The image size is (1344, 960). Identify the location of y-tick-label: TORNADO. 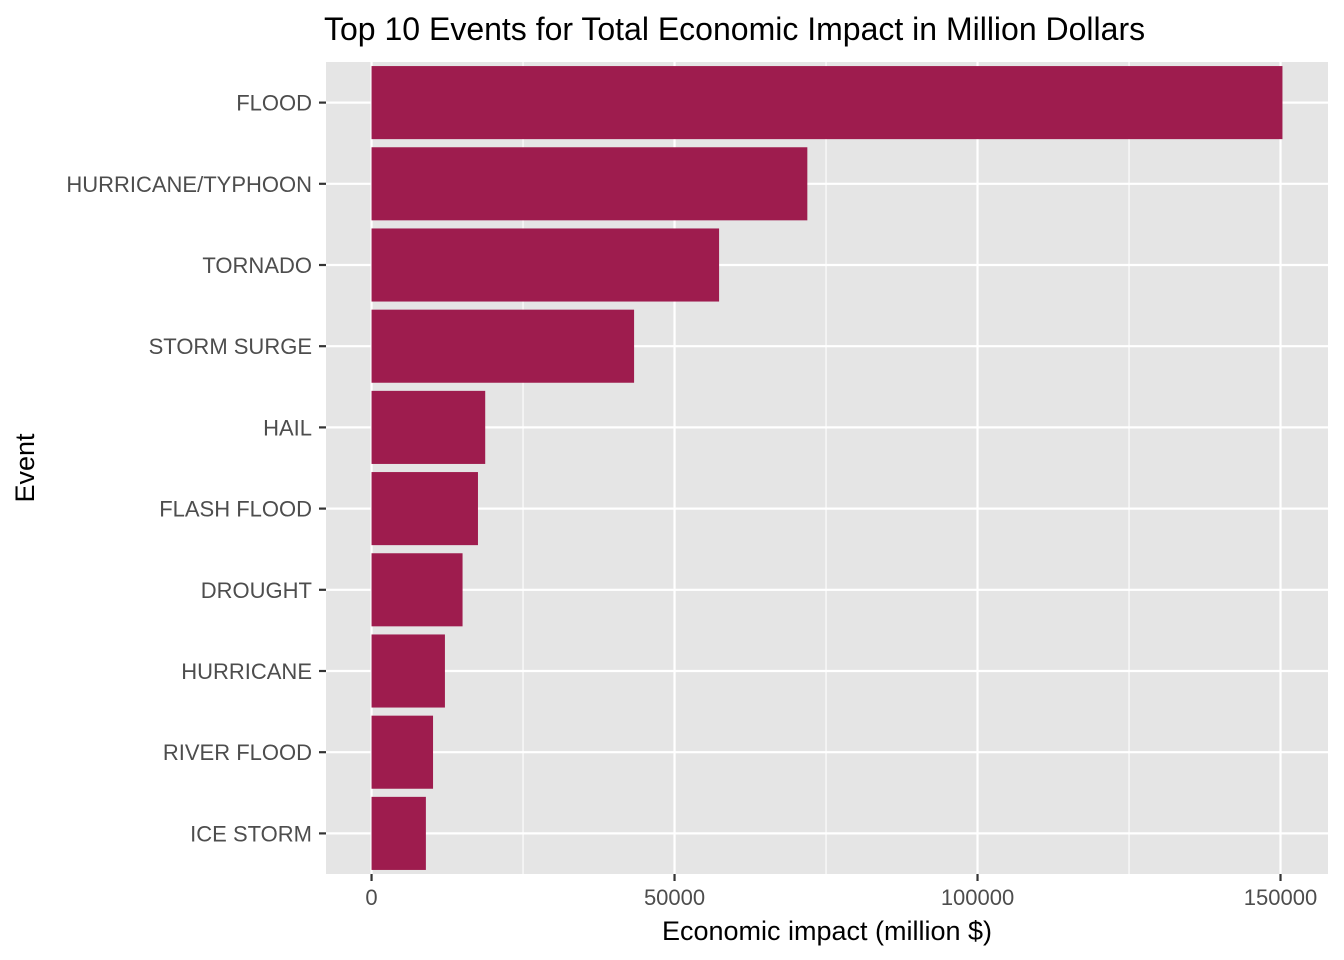
(257, 265).